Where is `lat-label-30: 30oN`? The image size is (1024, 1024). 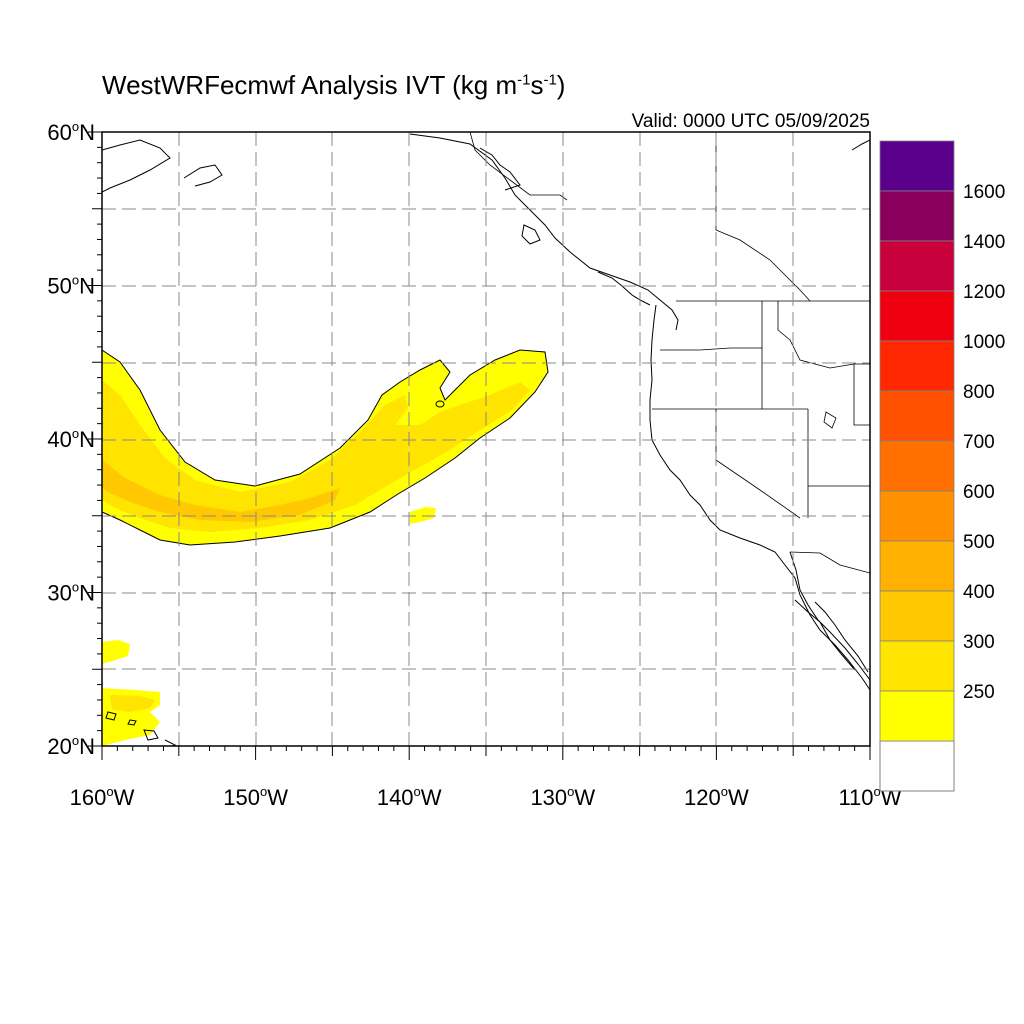 lat-label-30: 30oN is located at coordinates (71, 593).